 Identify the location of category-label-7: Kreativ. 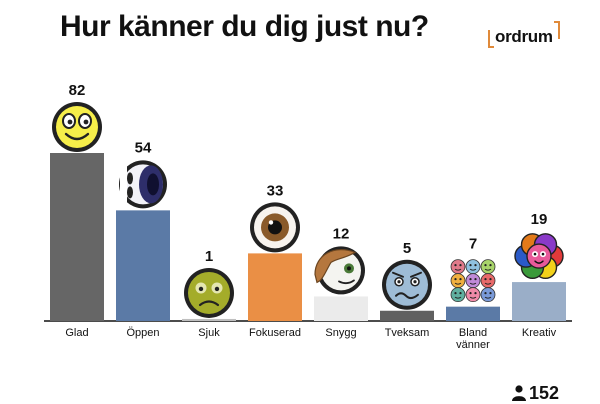
(539, 333).